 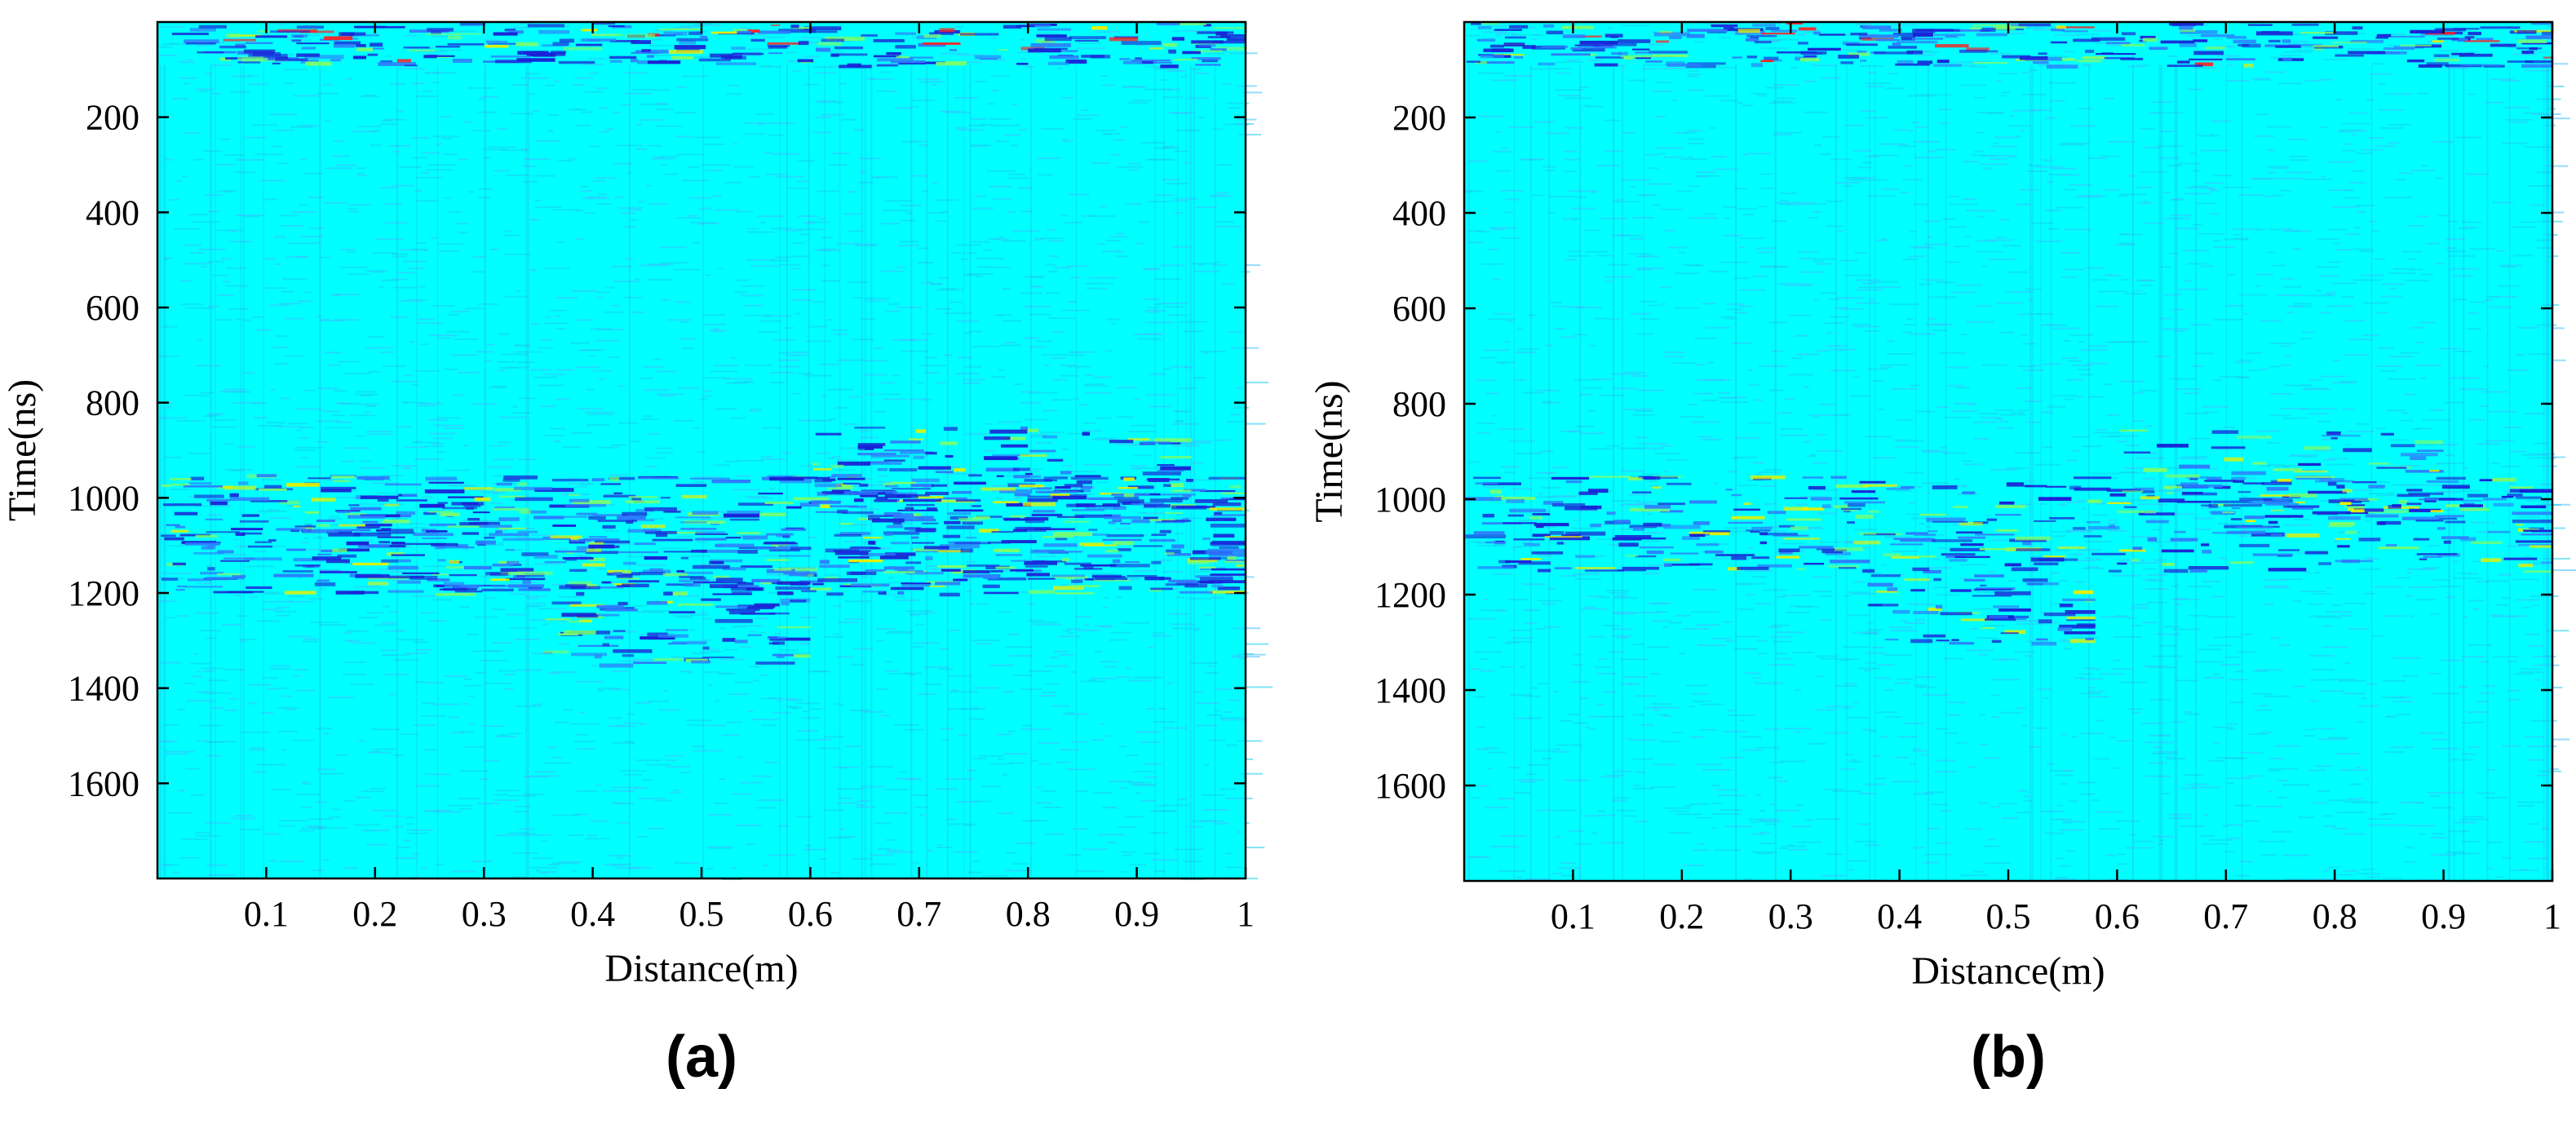 I want to click on y-tick-label: 1600, so click(x=103, y=783).